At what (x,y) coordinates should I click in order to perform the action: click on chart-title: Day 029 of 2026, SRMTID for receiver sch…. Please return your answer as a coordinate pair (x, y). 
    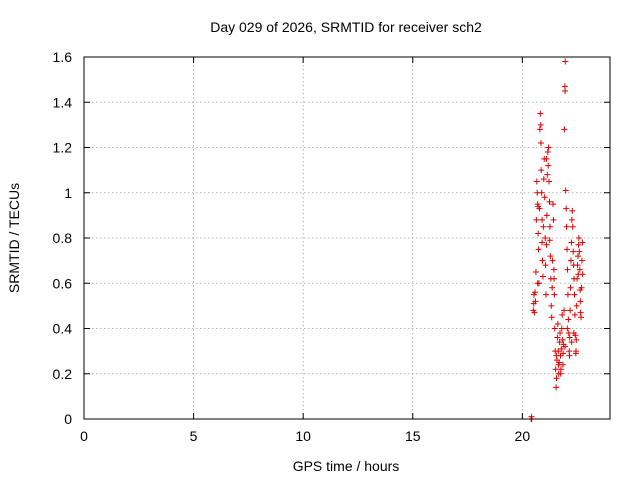
    Looking at the image, I should click on (346, 27).